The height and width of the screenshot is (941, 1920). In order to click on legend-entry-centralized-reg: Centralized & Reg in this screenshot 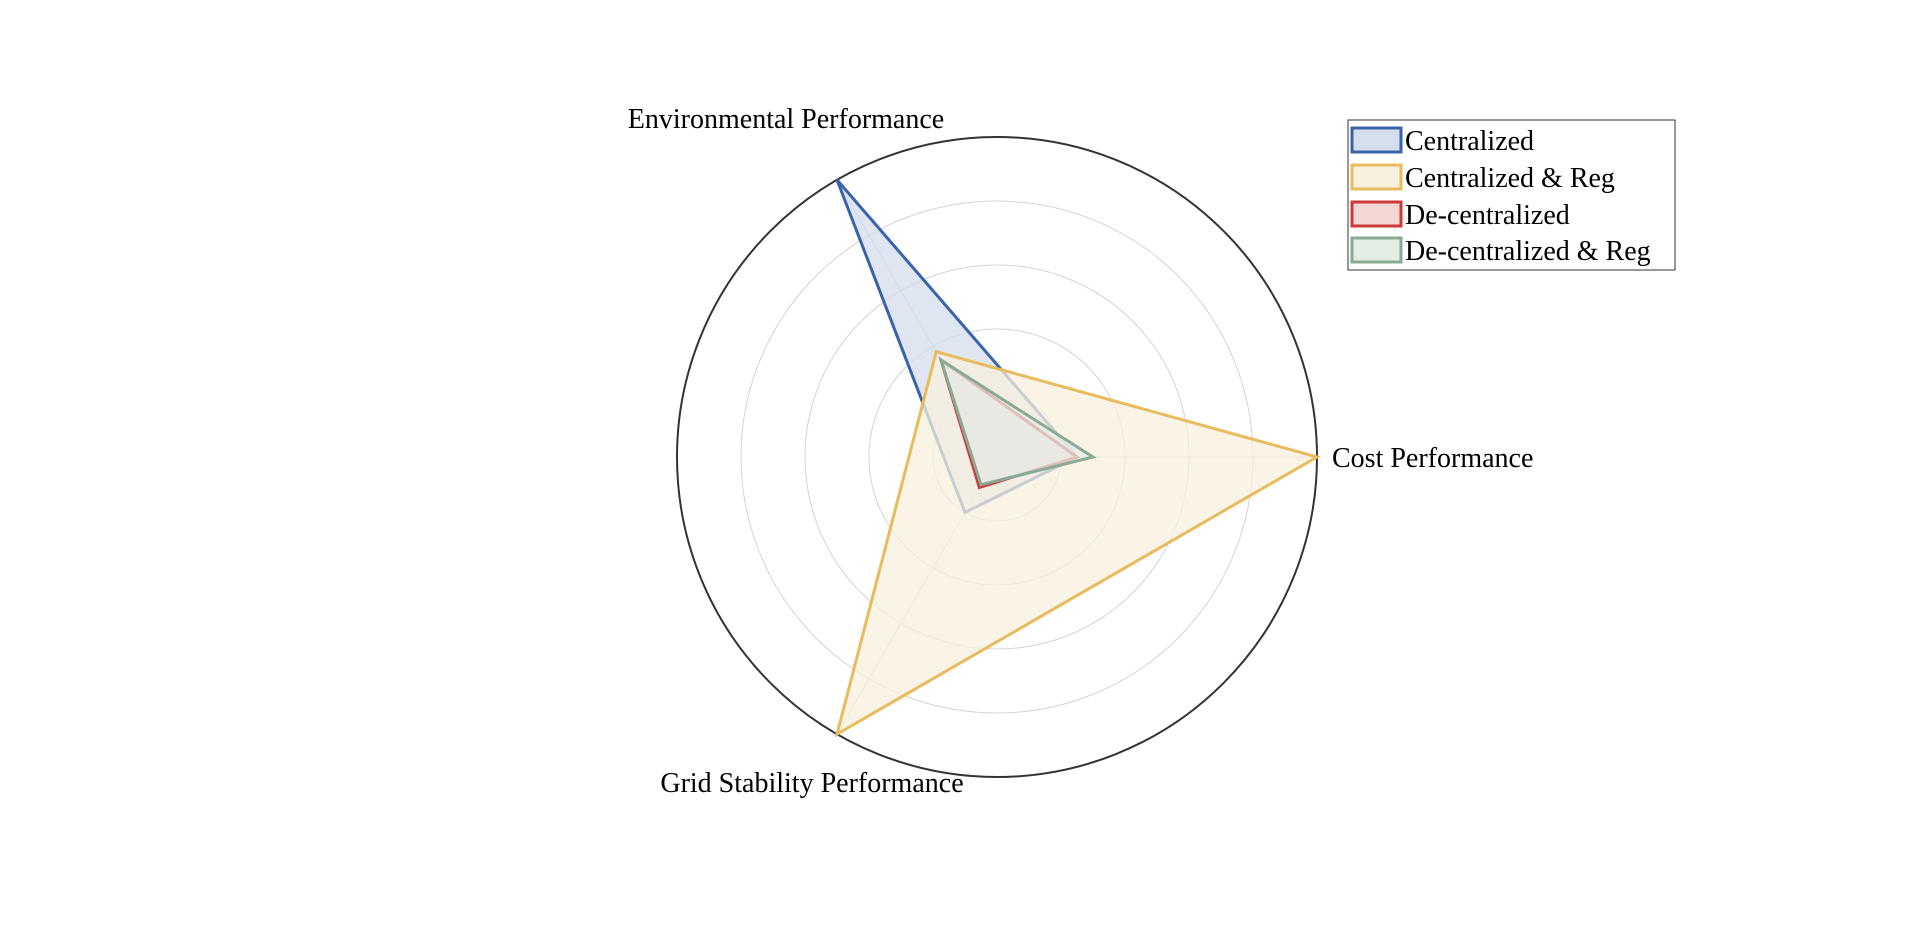, I will do `click(1482, 178)`.